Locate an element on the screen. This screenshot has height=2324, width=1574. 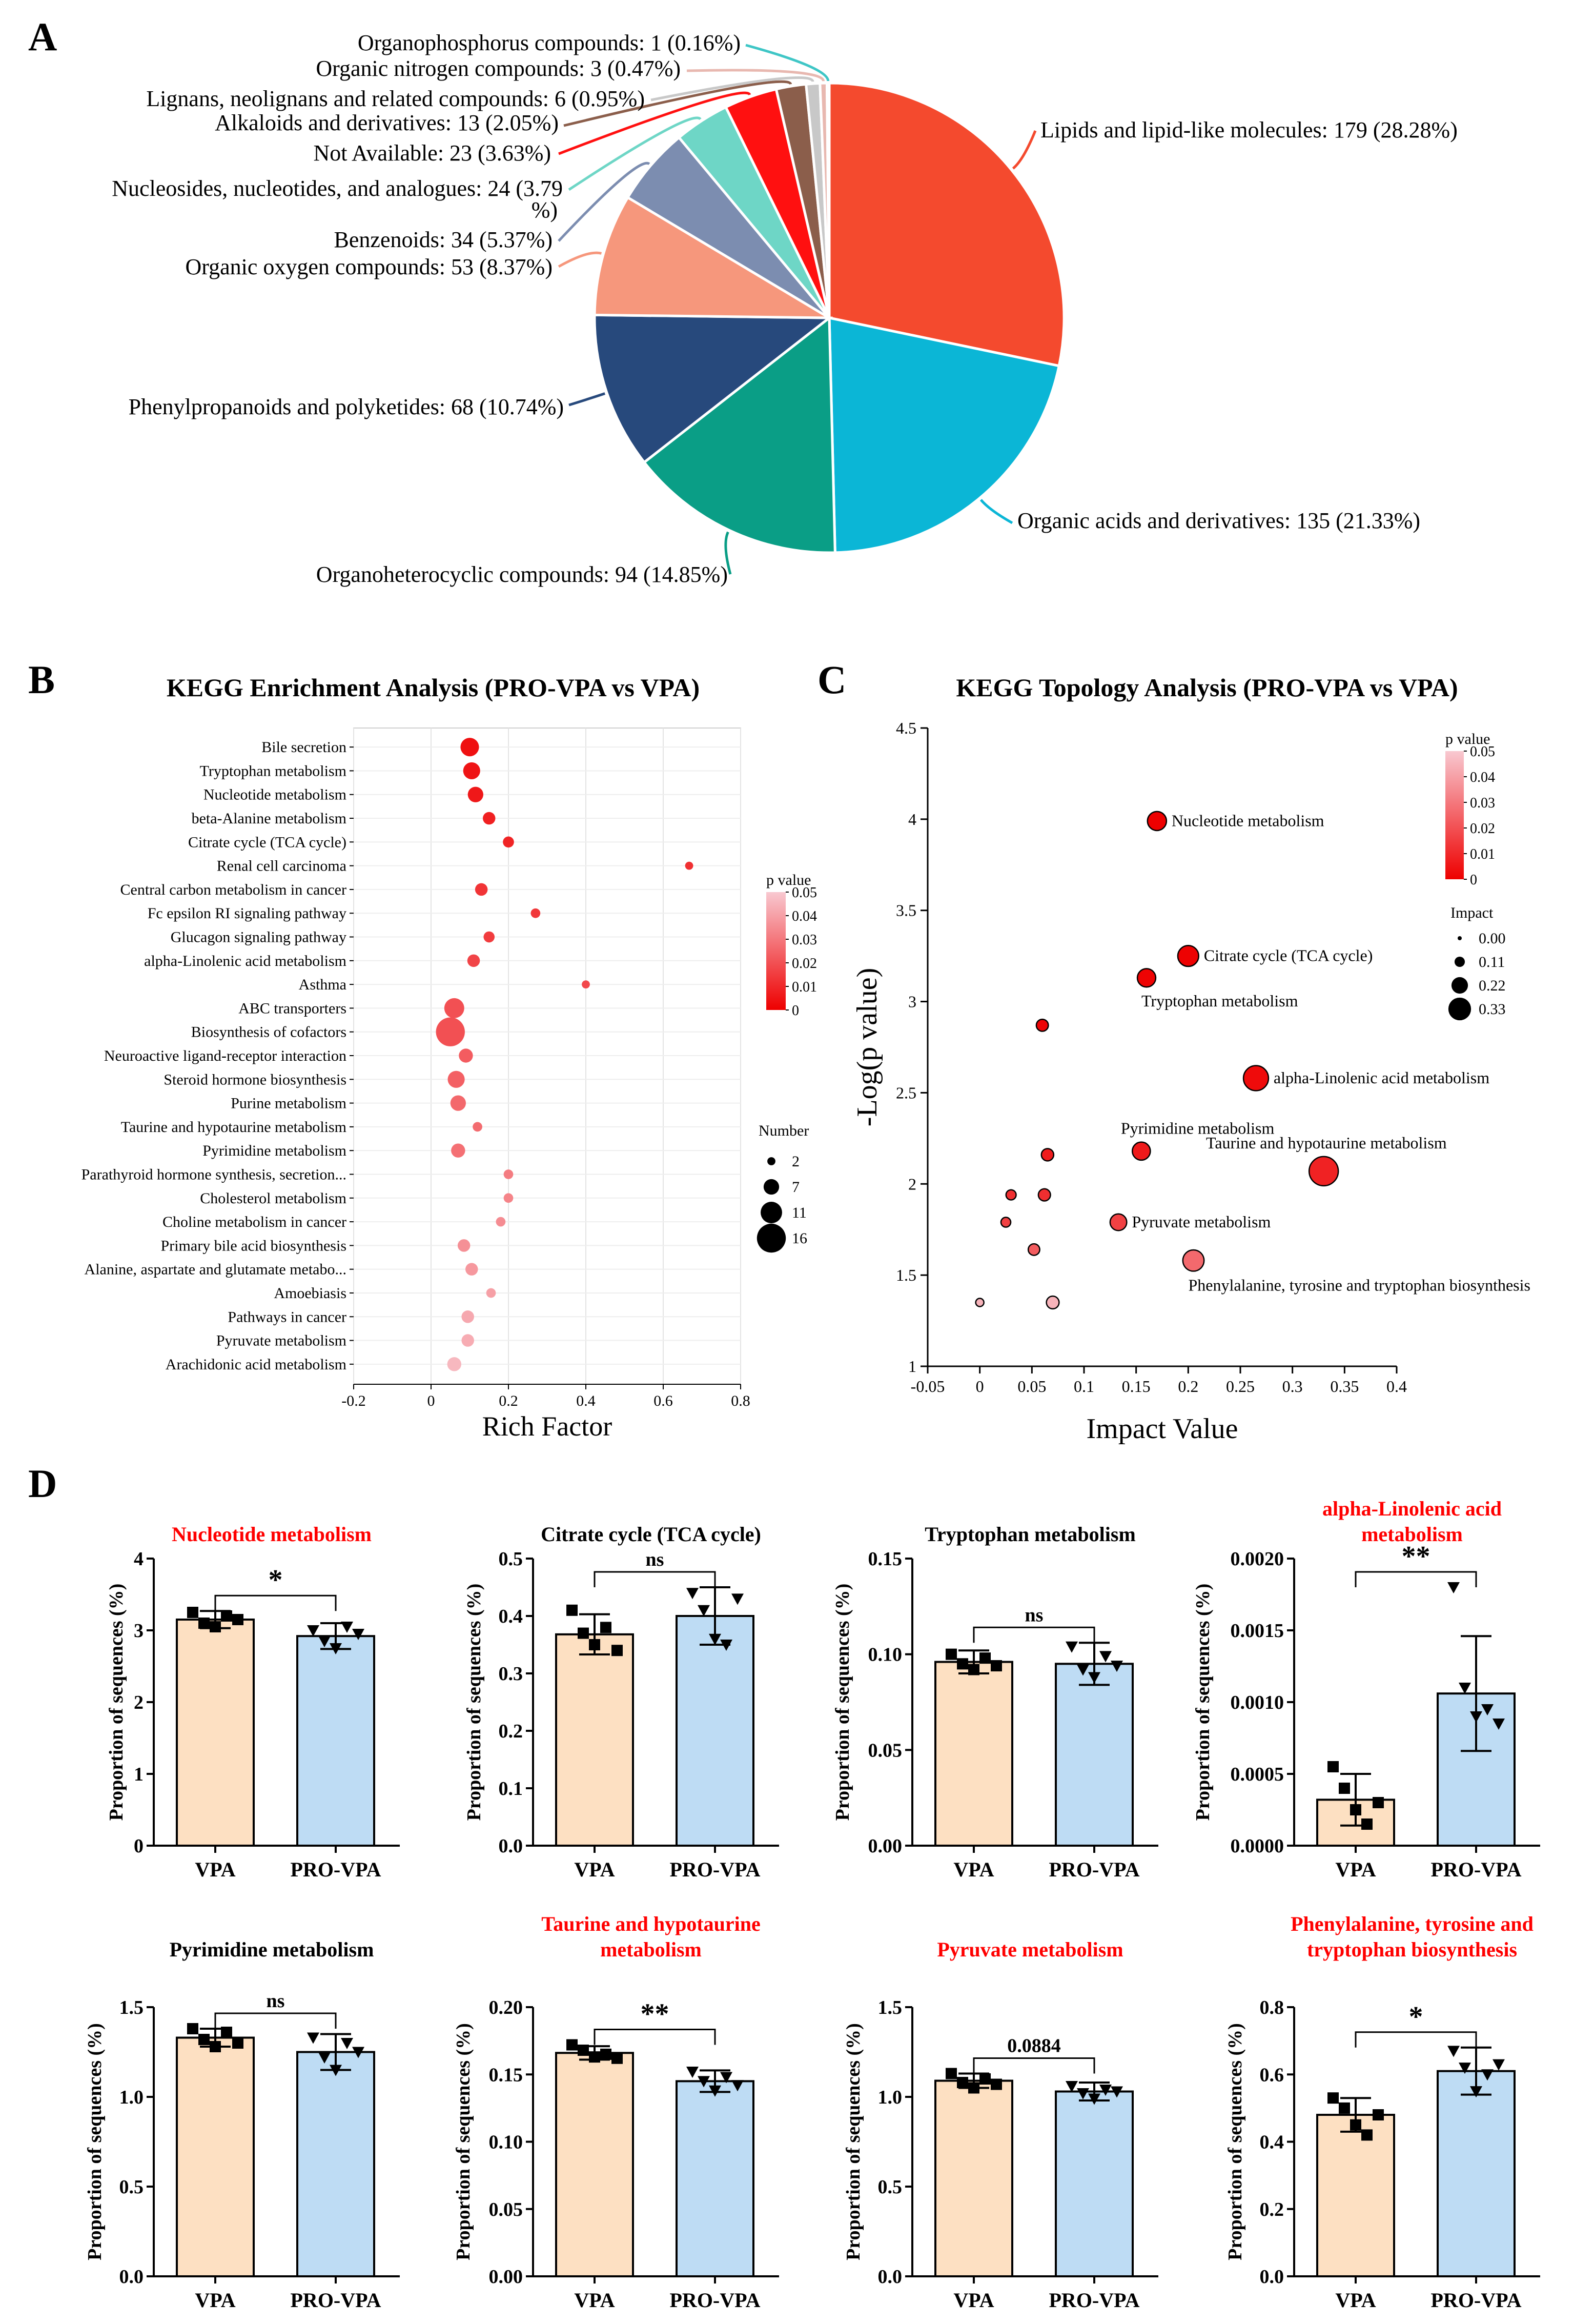
y-tick-label: 3.5 is located at coordinates (906, 910).